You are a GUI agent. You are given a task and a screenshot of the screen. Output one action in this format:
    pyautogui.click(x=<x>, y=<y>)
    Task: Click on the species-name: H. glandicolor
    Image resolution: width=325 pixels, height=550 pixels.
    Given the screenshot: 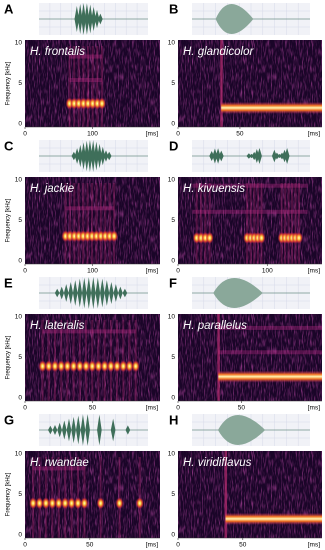 What is the action you would take?
    pyautogui.click(x=218, y=52)
    